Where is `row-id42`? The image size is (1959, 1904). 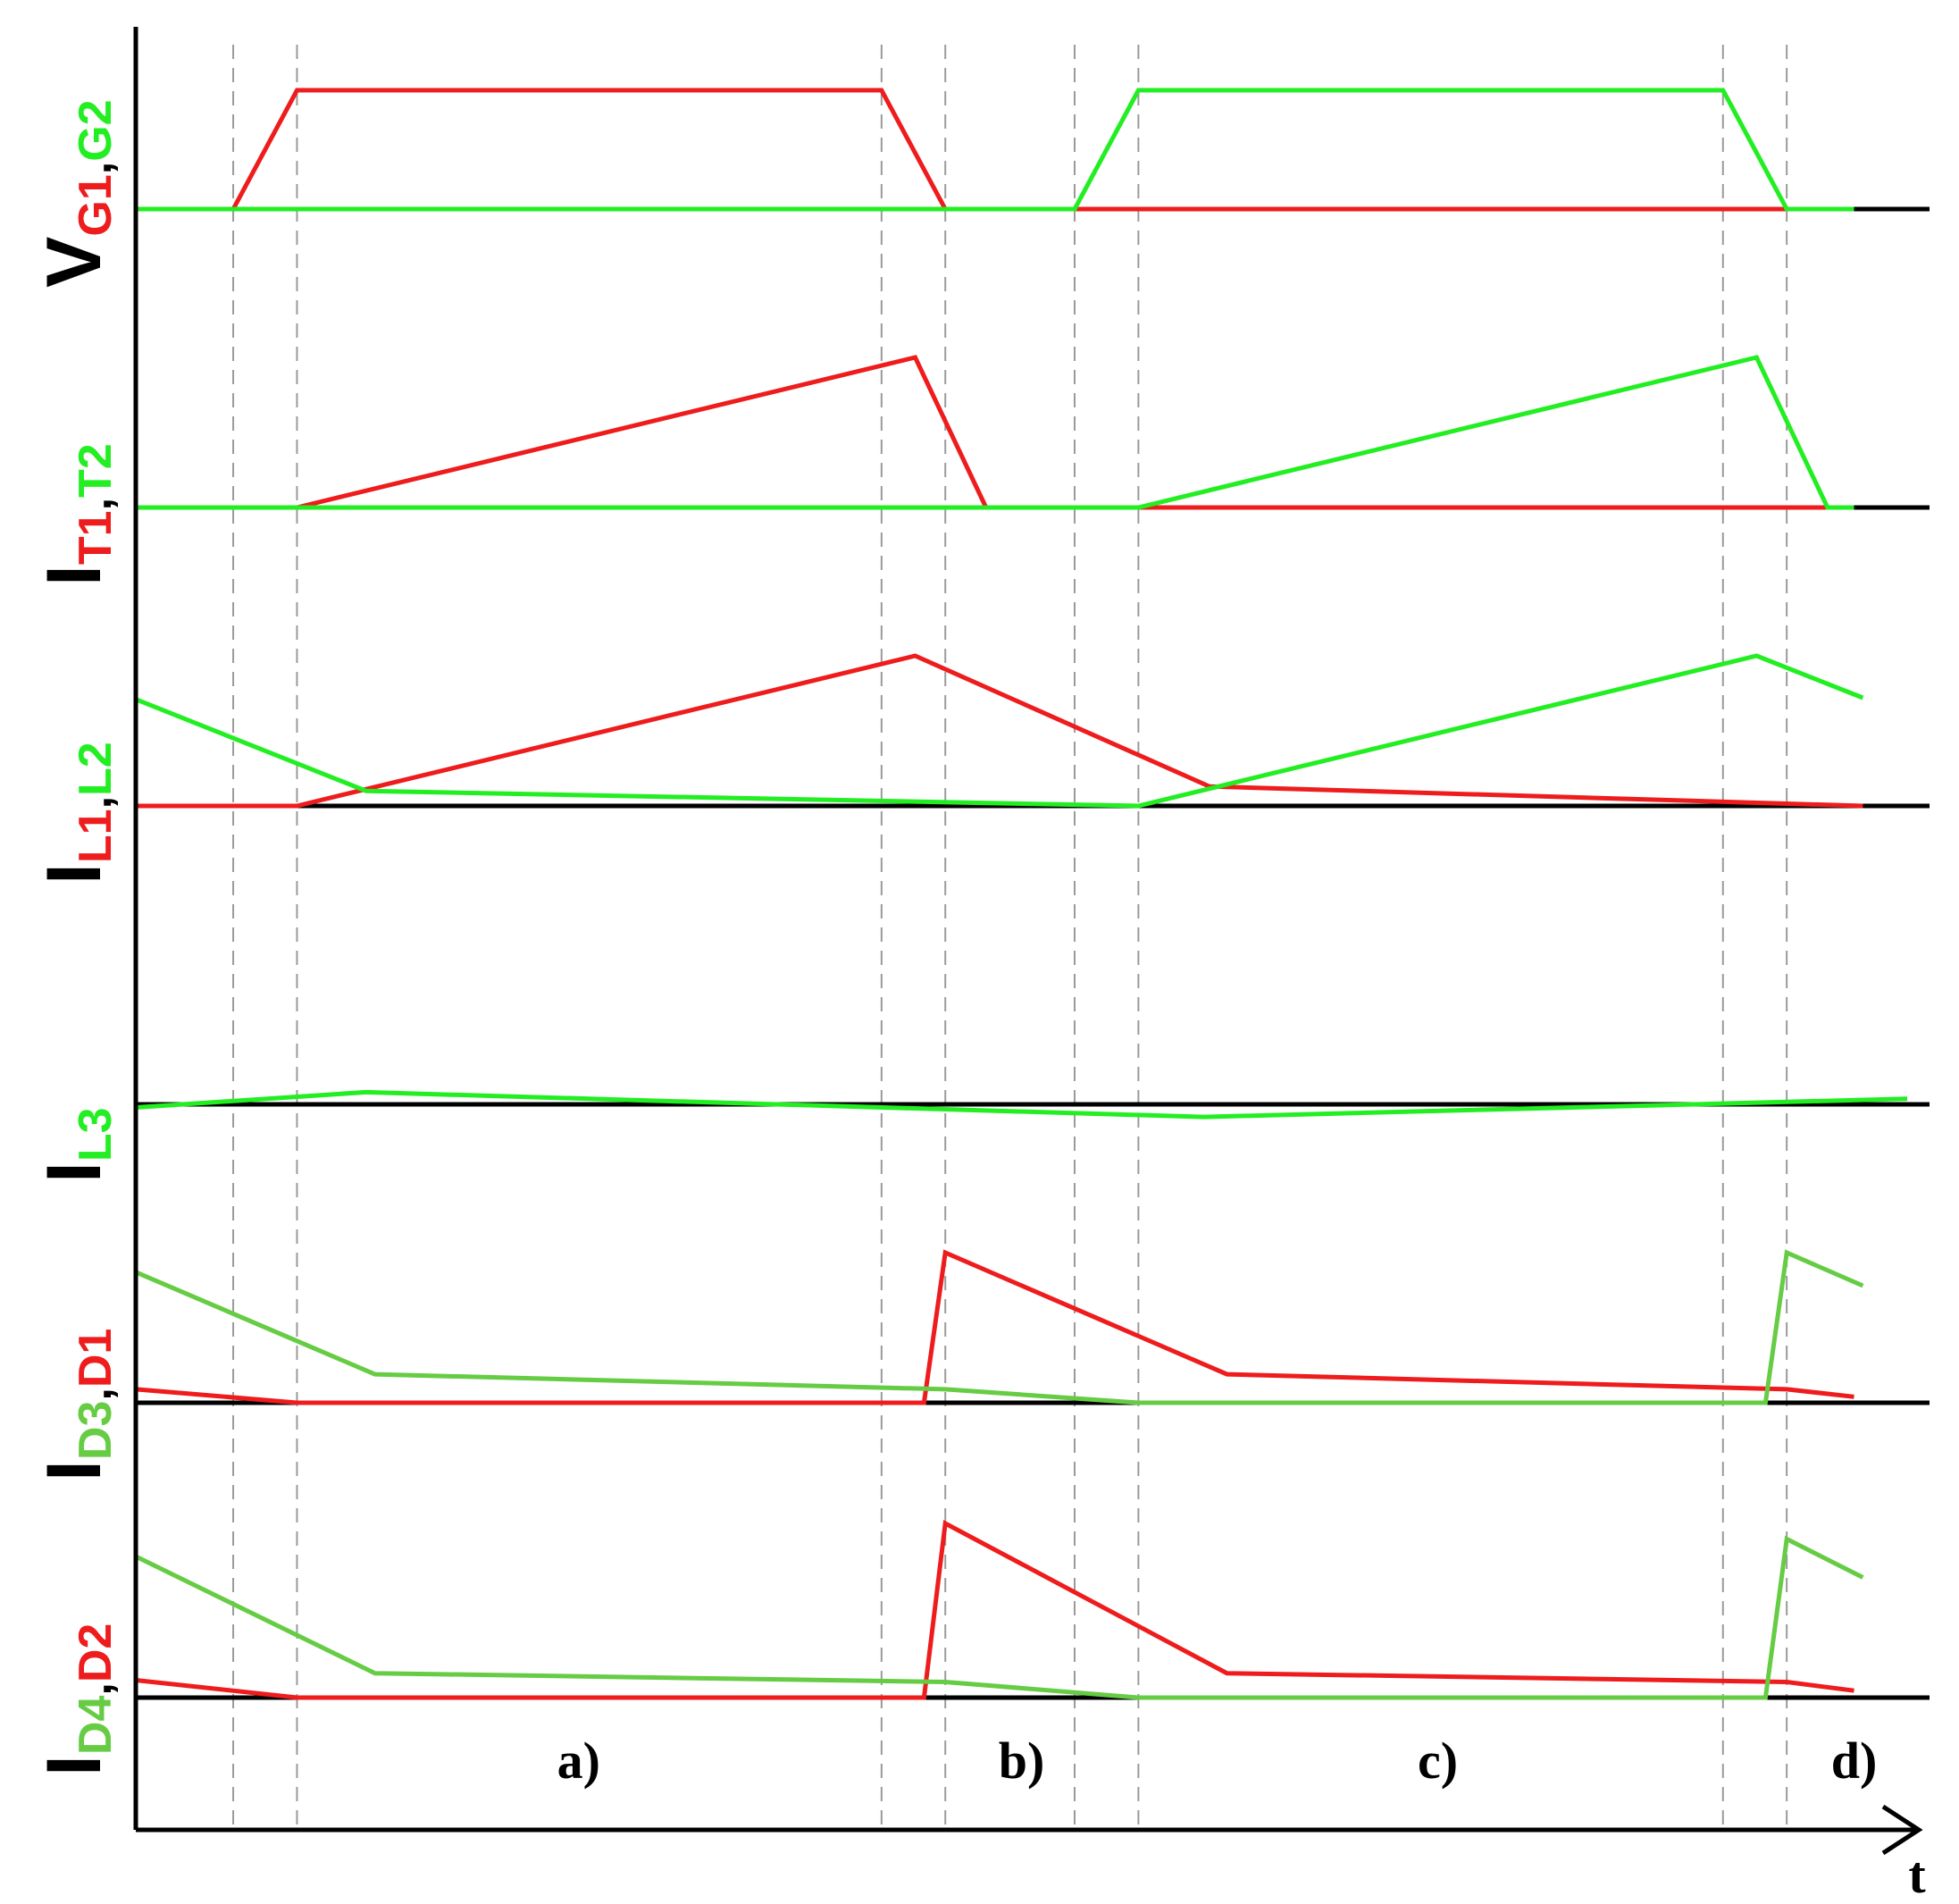 row-id42 is located at coordinates (1032, 1610).